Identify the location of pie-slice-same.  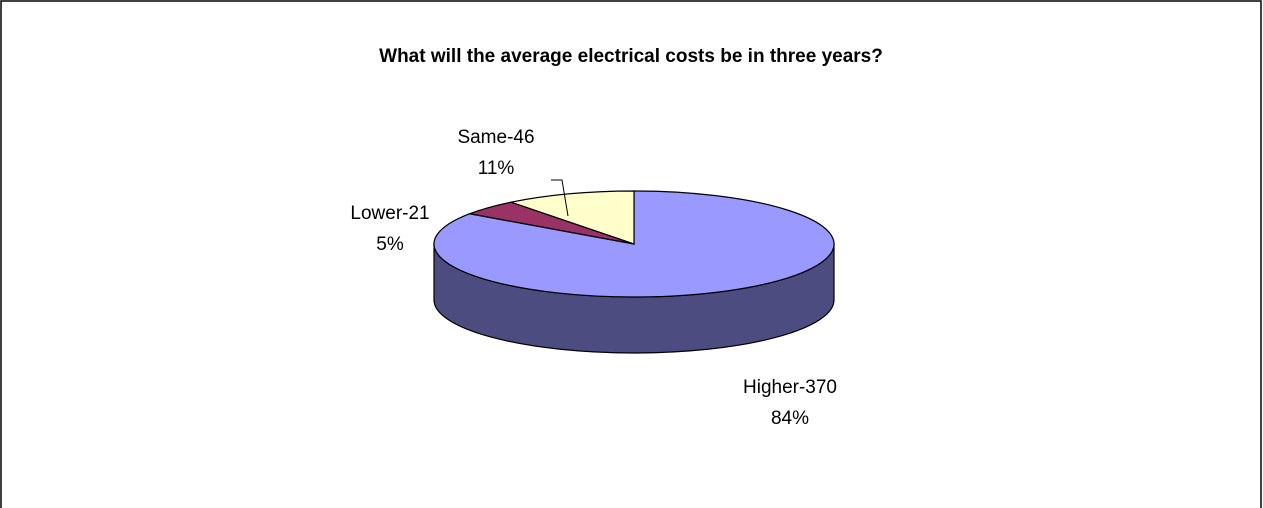
(571, 217).